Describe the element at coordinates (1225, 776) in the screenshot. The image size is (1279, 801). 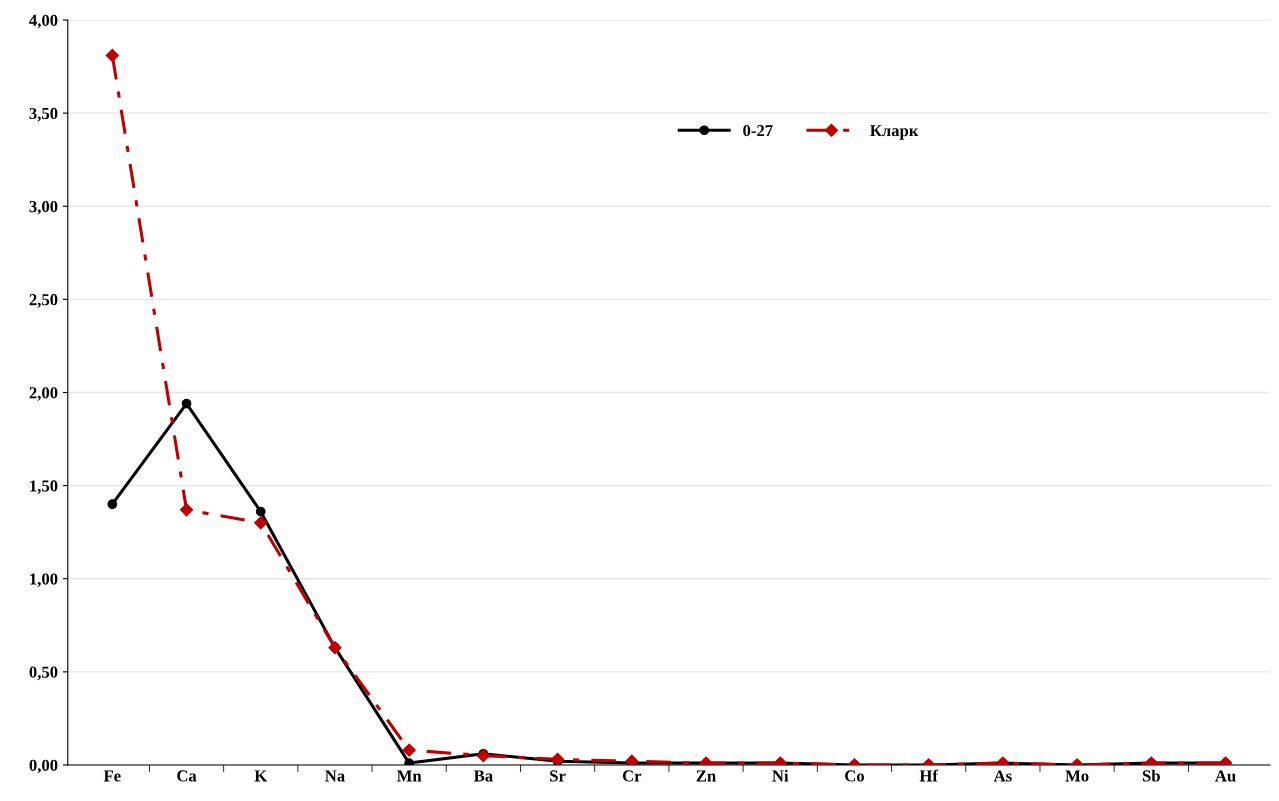
I see `x-tick-label: Au` at that location.